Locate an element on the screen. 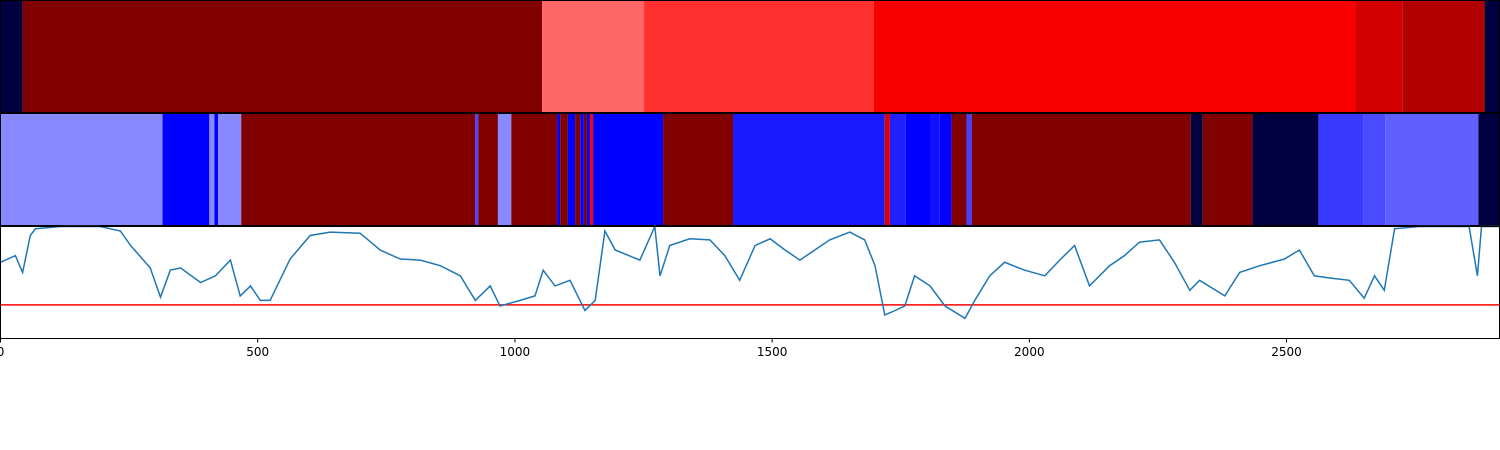 The image size is (1500, 450). x-tick-label: 1000 is located at coordinates (515, 352).